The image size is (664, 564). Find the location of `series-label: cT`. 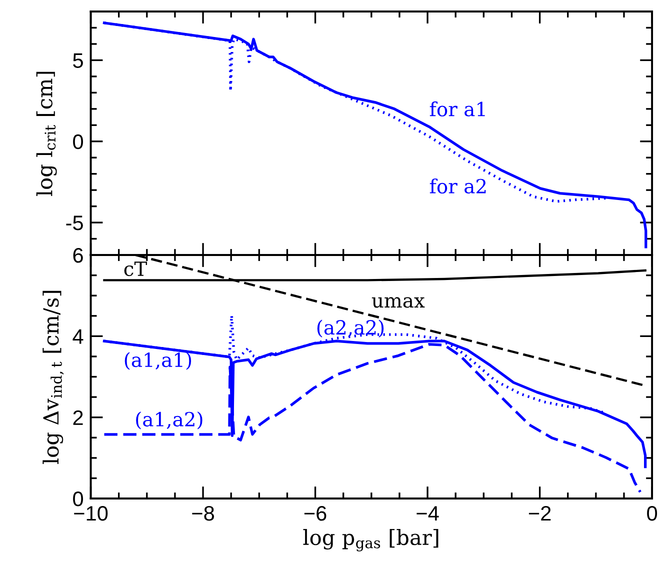

series-label: cT is located at coordinates (135, 269).